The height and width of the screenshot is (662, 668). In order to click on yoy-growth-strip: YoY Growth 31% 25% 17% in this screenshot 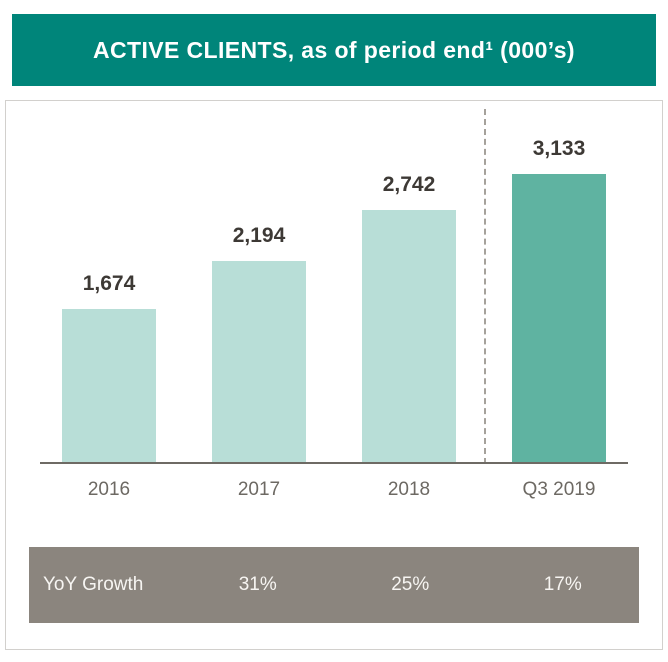, I will do `click(334, 585)`.